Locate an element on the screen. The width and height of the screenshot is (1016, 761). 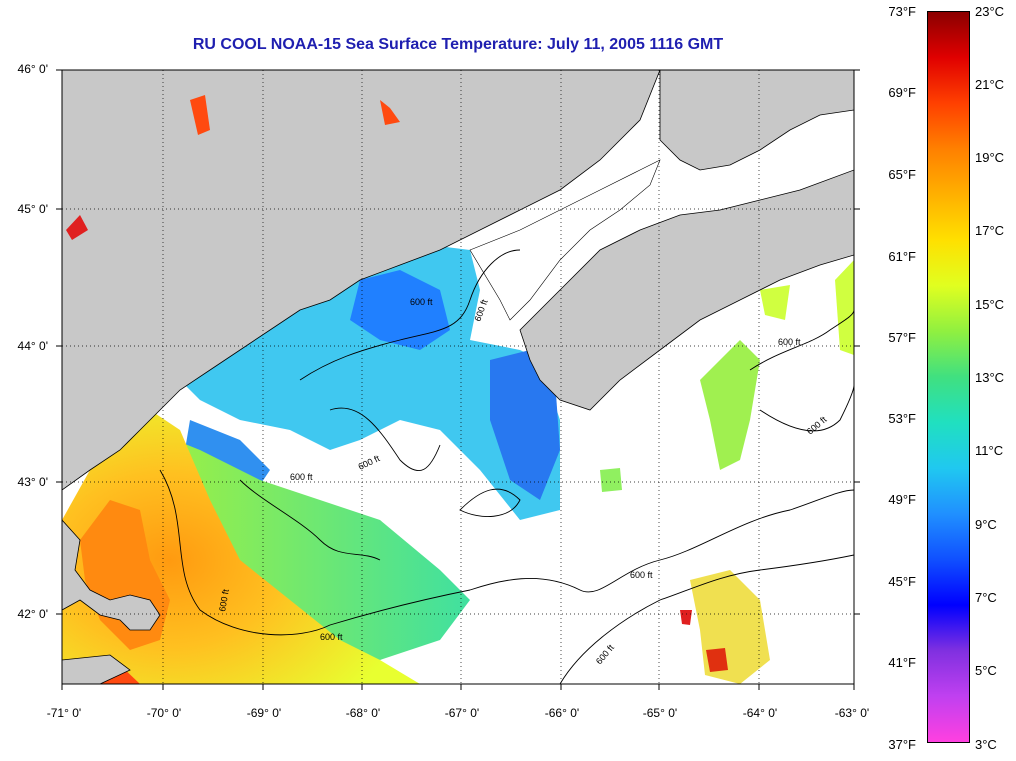
colorbar-c-15: 15°C is located at coordinates (990, 304).